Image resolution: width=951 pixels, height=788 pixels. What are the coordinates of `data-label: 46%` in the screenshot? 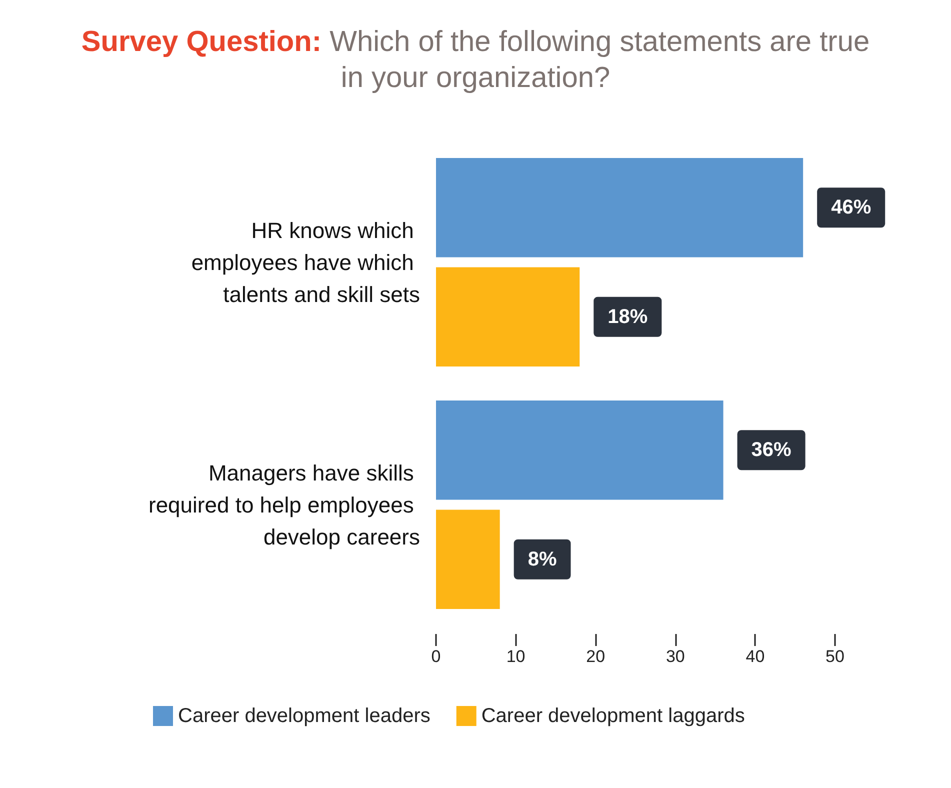 It's located at (851, 207).